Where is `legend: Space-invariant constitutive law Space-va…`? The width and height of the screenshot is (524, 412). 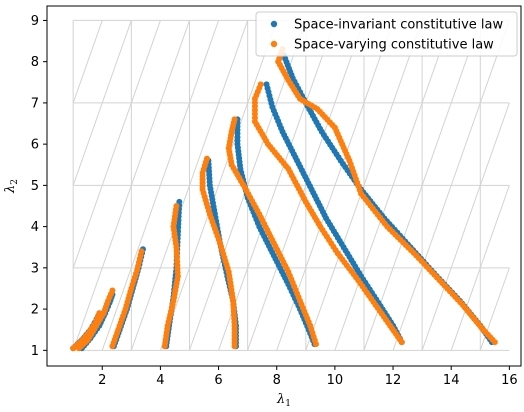 legend: Space-invariant constitutive law Space-va… is located at coordinates (386, 34).